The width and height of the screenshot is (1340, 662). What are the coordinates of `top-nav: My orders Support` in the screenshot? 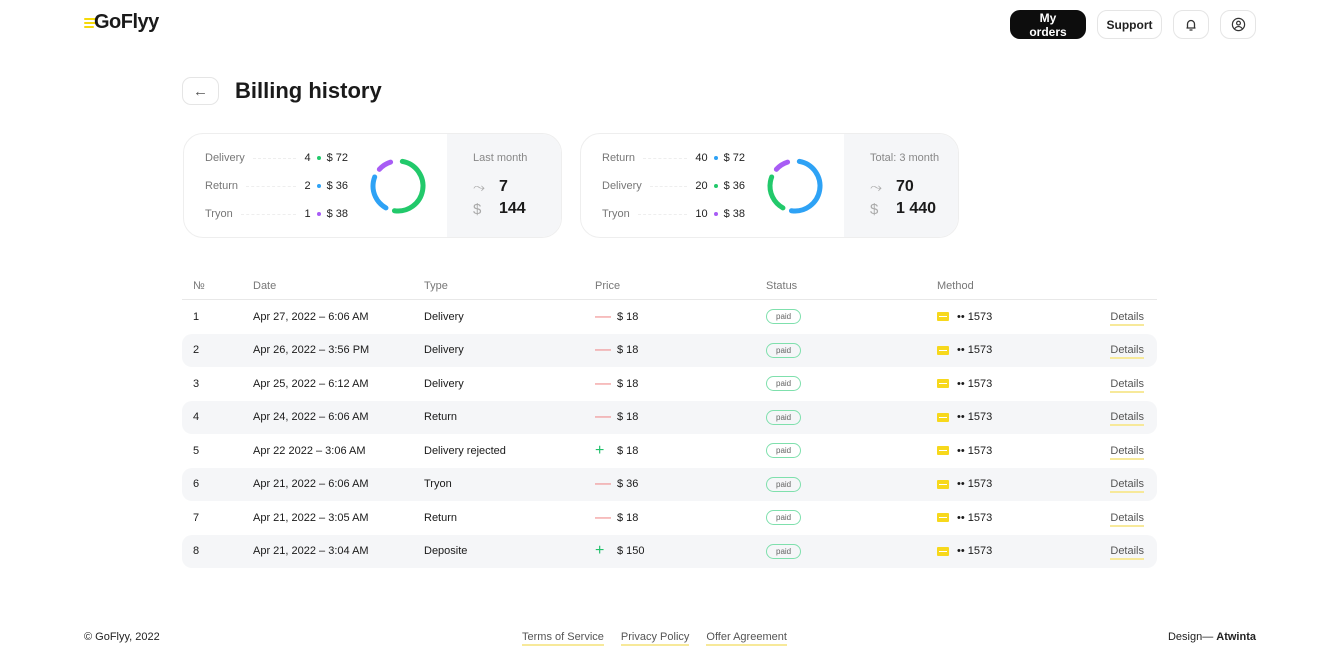 It's located at (1133, 24).